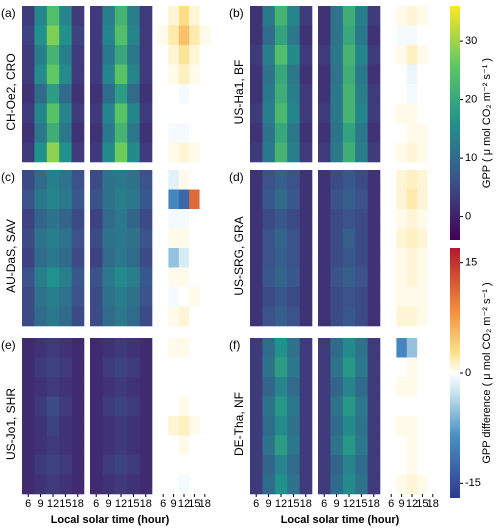 This screenshot has height=532, width=500. What do you see at coordinates (471, 263) in the screenshot?
I see `colorbar-tick-label: 15` at bounding box center [471, 263].